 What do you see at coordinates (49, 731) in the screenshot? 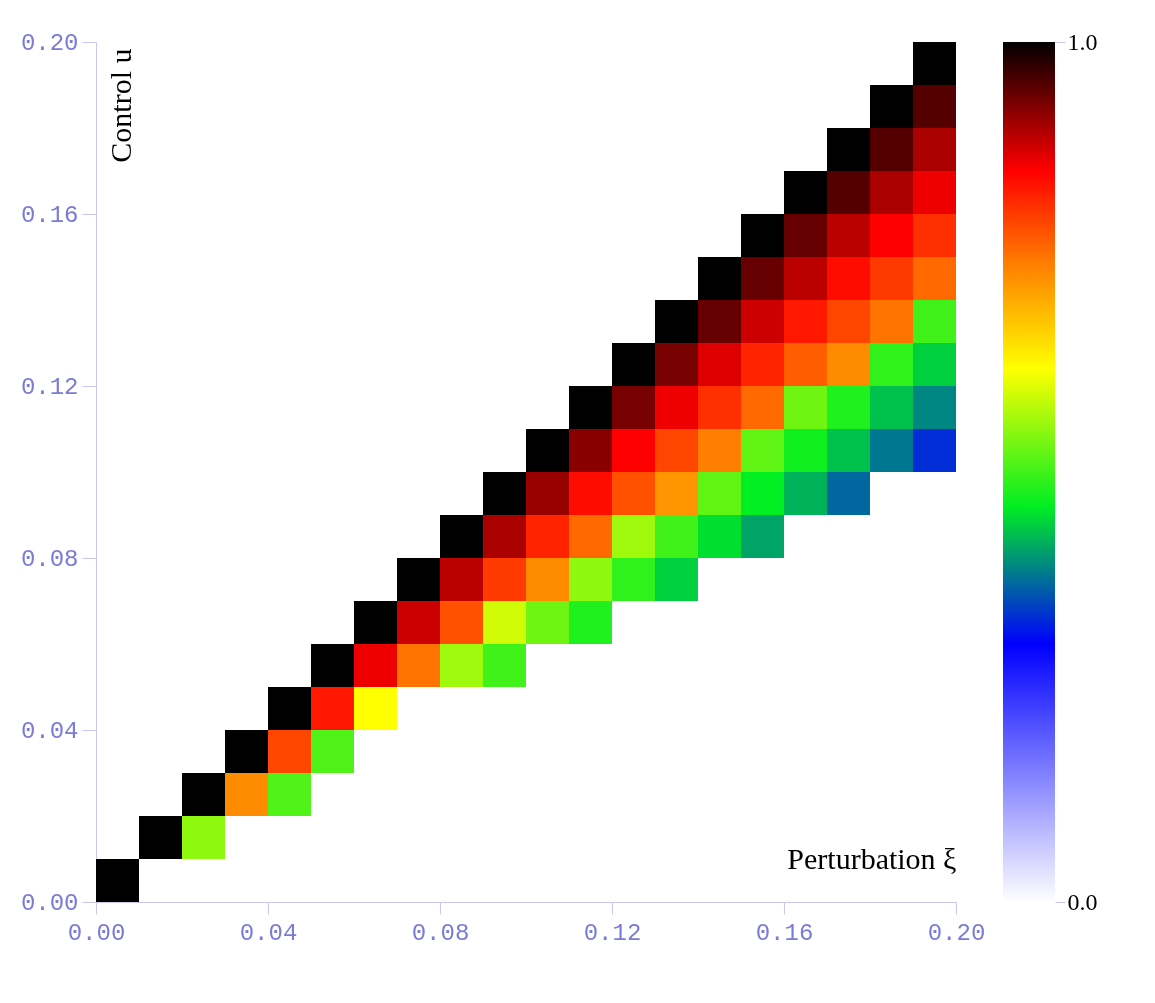
I see `y-tick-label: 0.04` at bounding box center [49, 731].